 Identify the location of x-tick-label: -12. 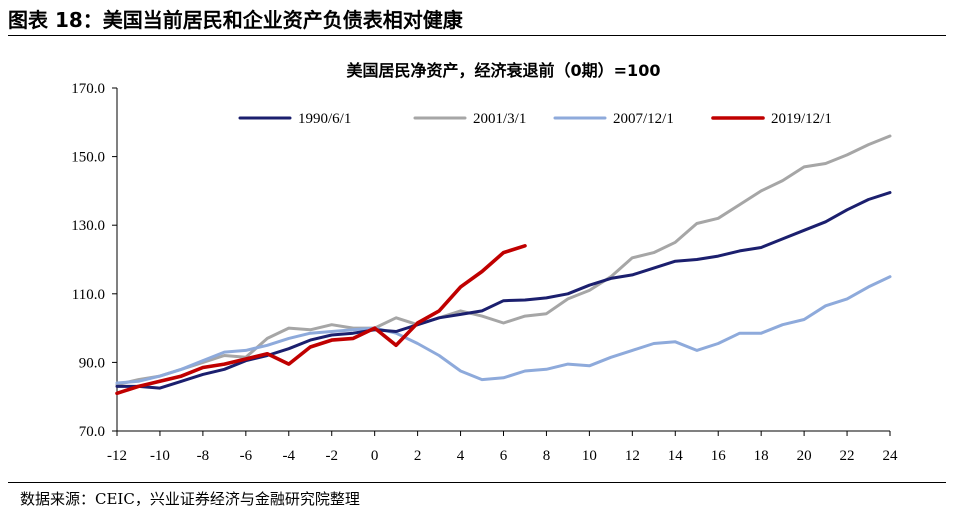
(117, 456).